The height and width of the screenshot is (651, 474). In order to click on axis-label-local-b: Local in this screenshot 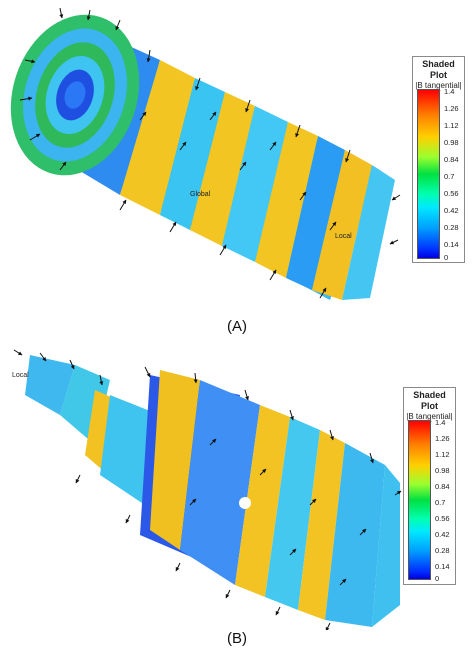, I will do `click(20, 375)`.